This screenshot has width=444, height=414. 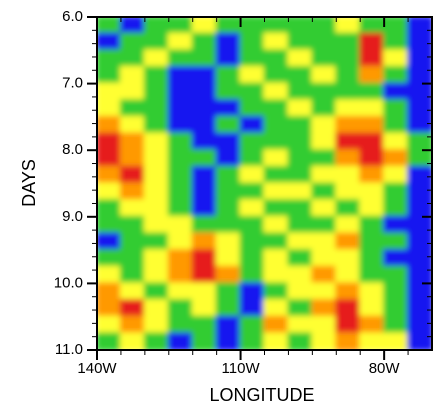 I want to click on y-tick-label: 7.0, so click(x=72, y=83).